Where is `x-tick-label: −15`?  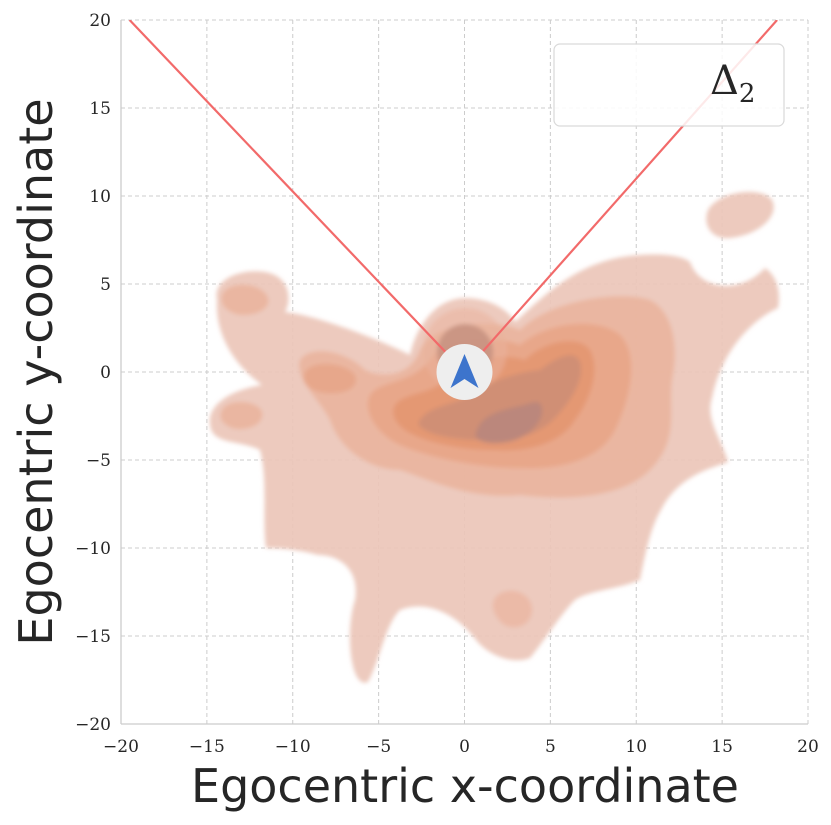
x-tick-label: −15 is located at coordinates (207, 747).